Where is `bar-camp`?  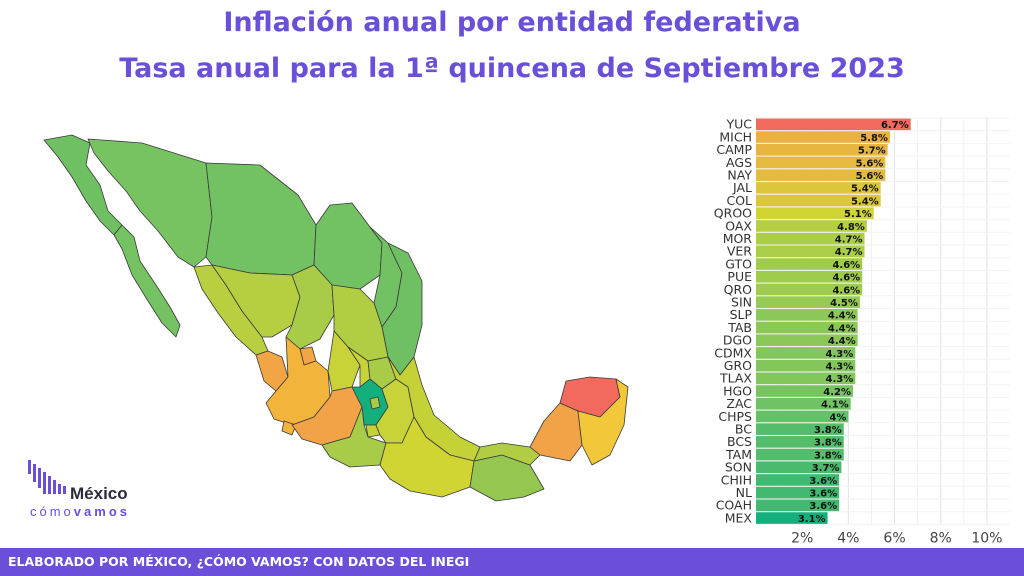 bar-camp is located at coordinates (822, 149).